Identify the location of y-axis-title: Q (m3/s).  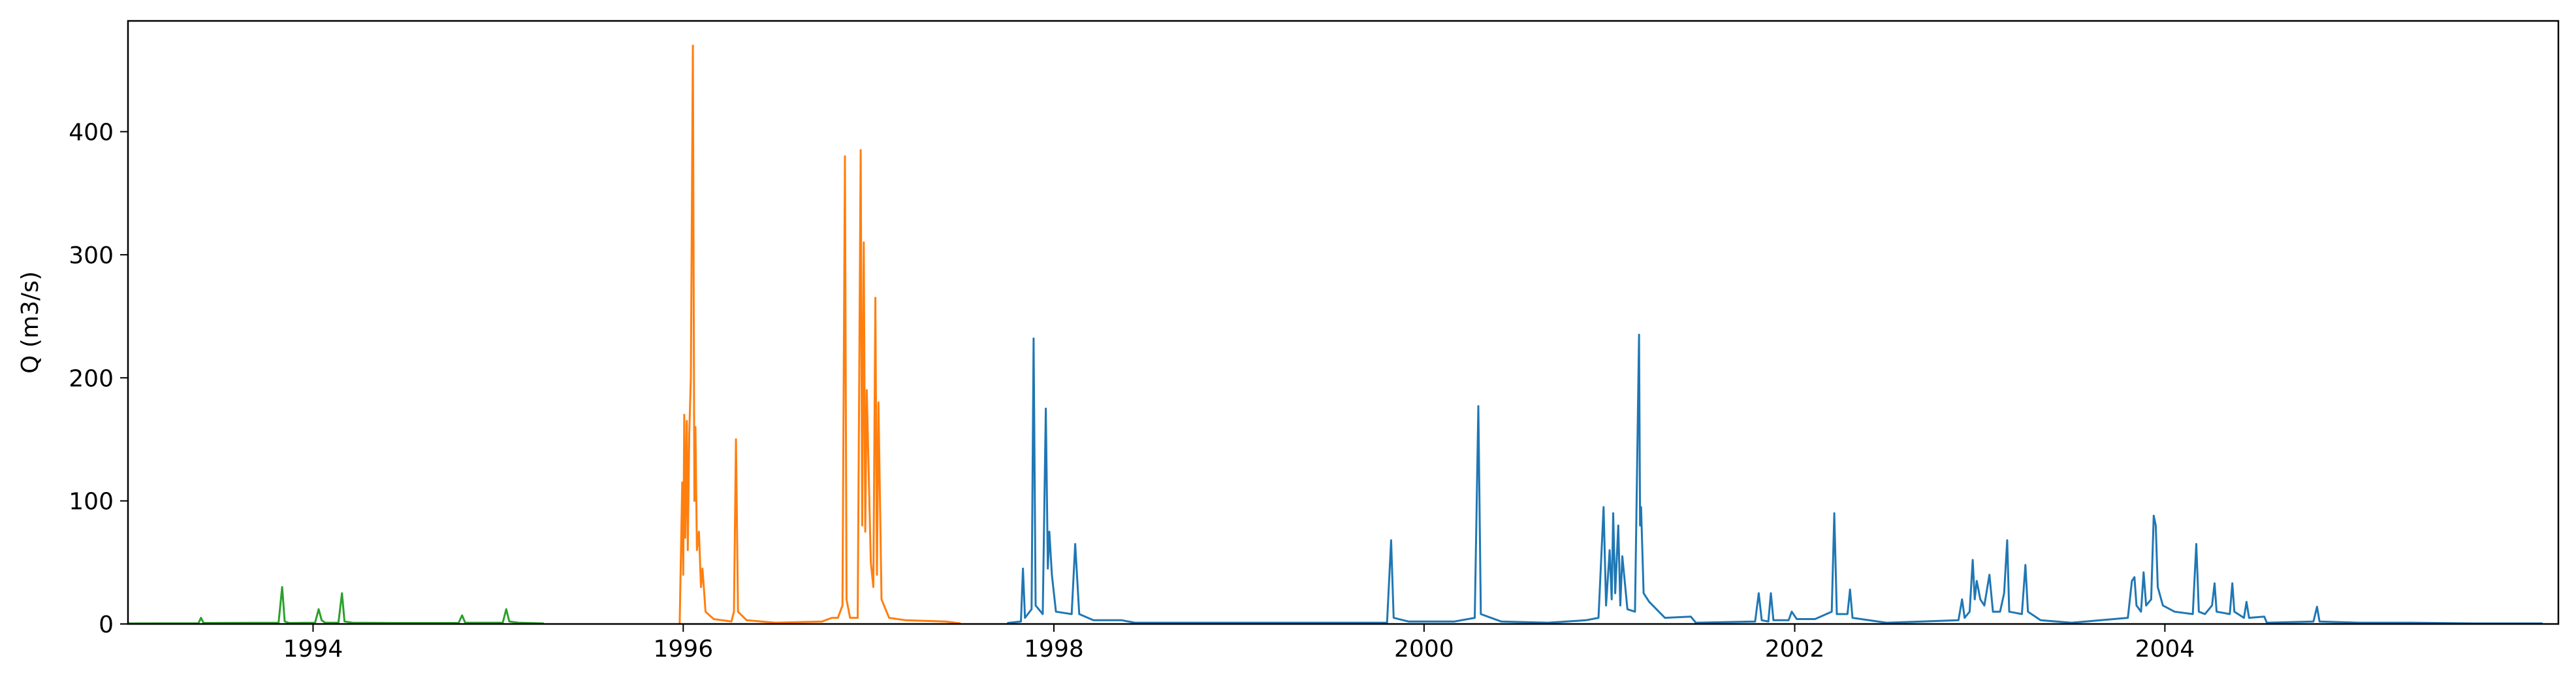
(31, 322).